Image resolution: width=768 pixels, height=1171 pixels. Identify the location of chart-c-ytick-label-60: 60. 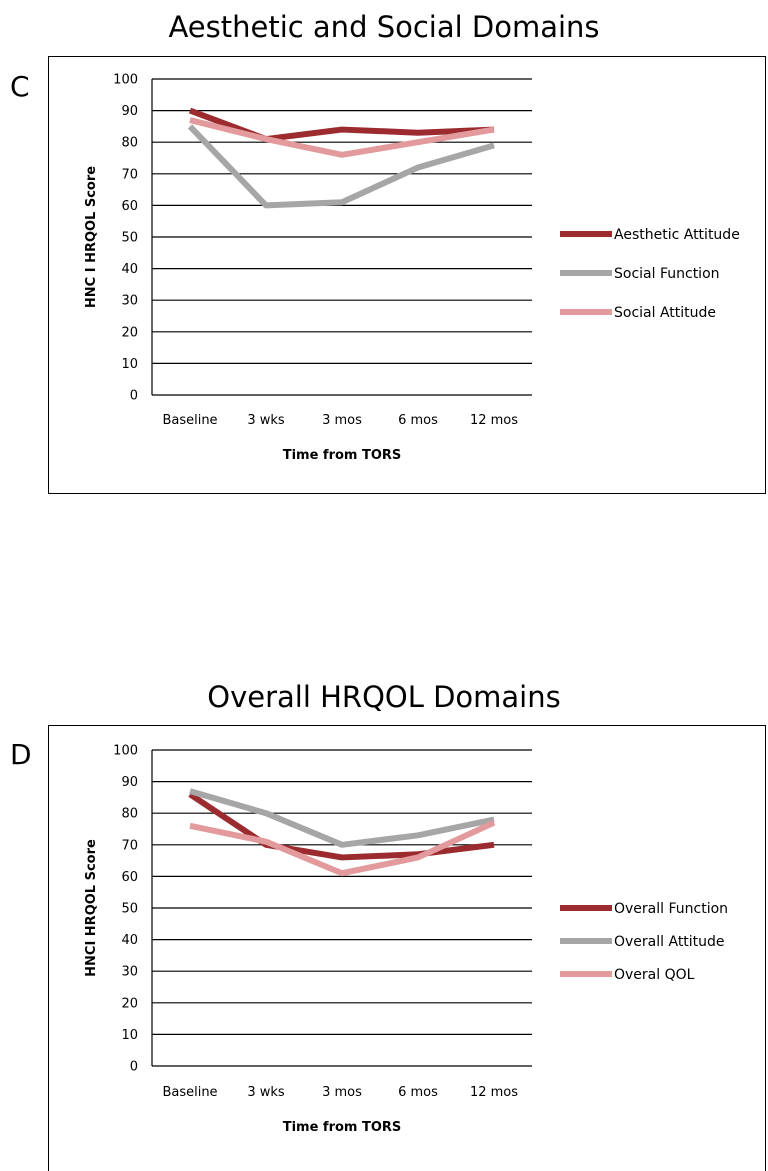
(129, 206).